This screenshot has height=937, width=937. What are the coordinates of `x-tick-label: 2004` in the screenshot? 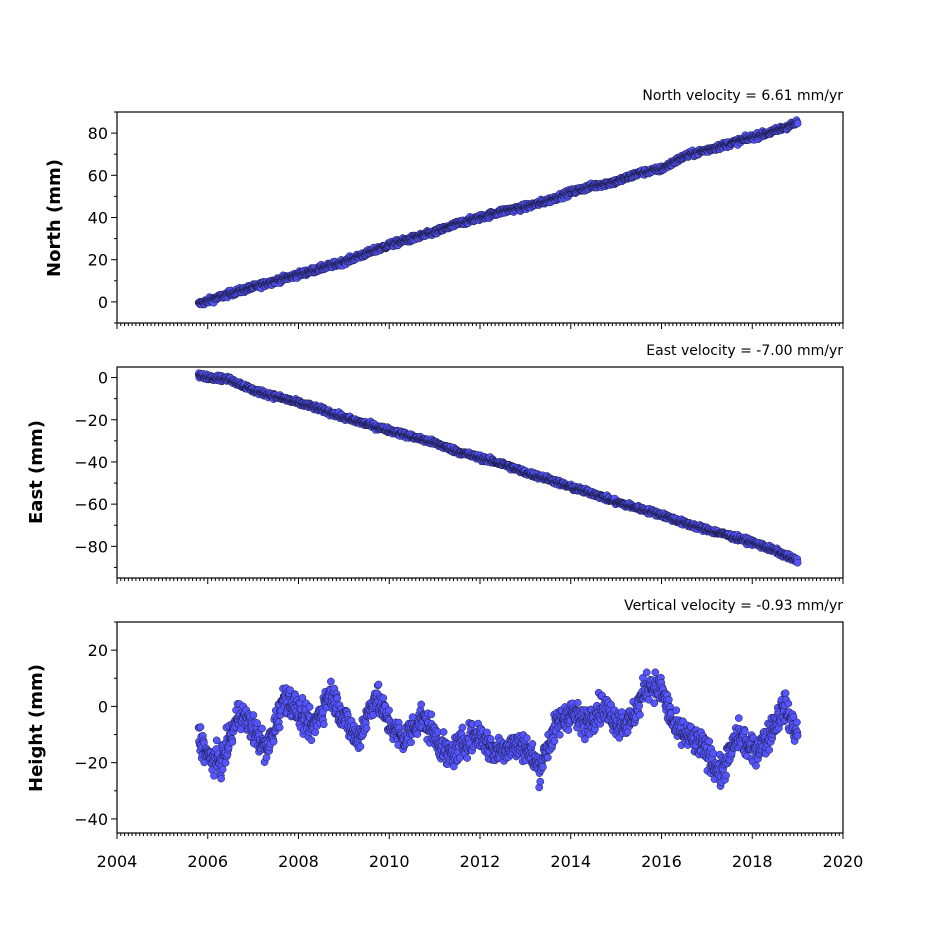 It's located at (117, 861).